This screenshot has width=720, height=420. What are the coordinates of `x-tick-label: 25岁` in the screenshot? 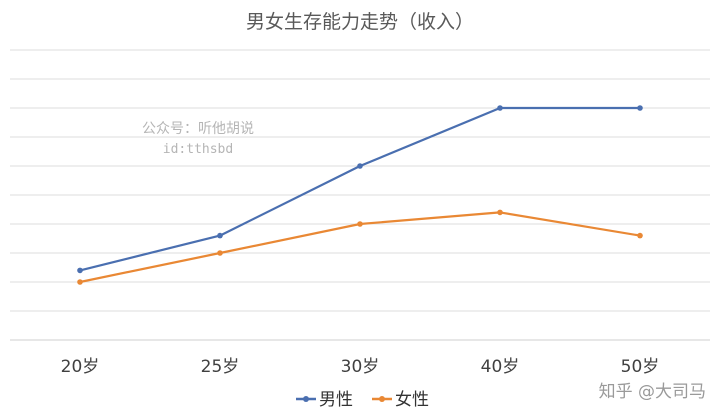 It's located at (220, 367).